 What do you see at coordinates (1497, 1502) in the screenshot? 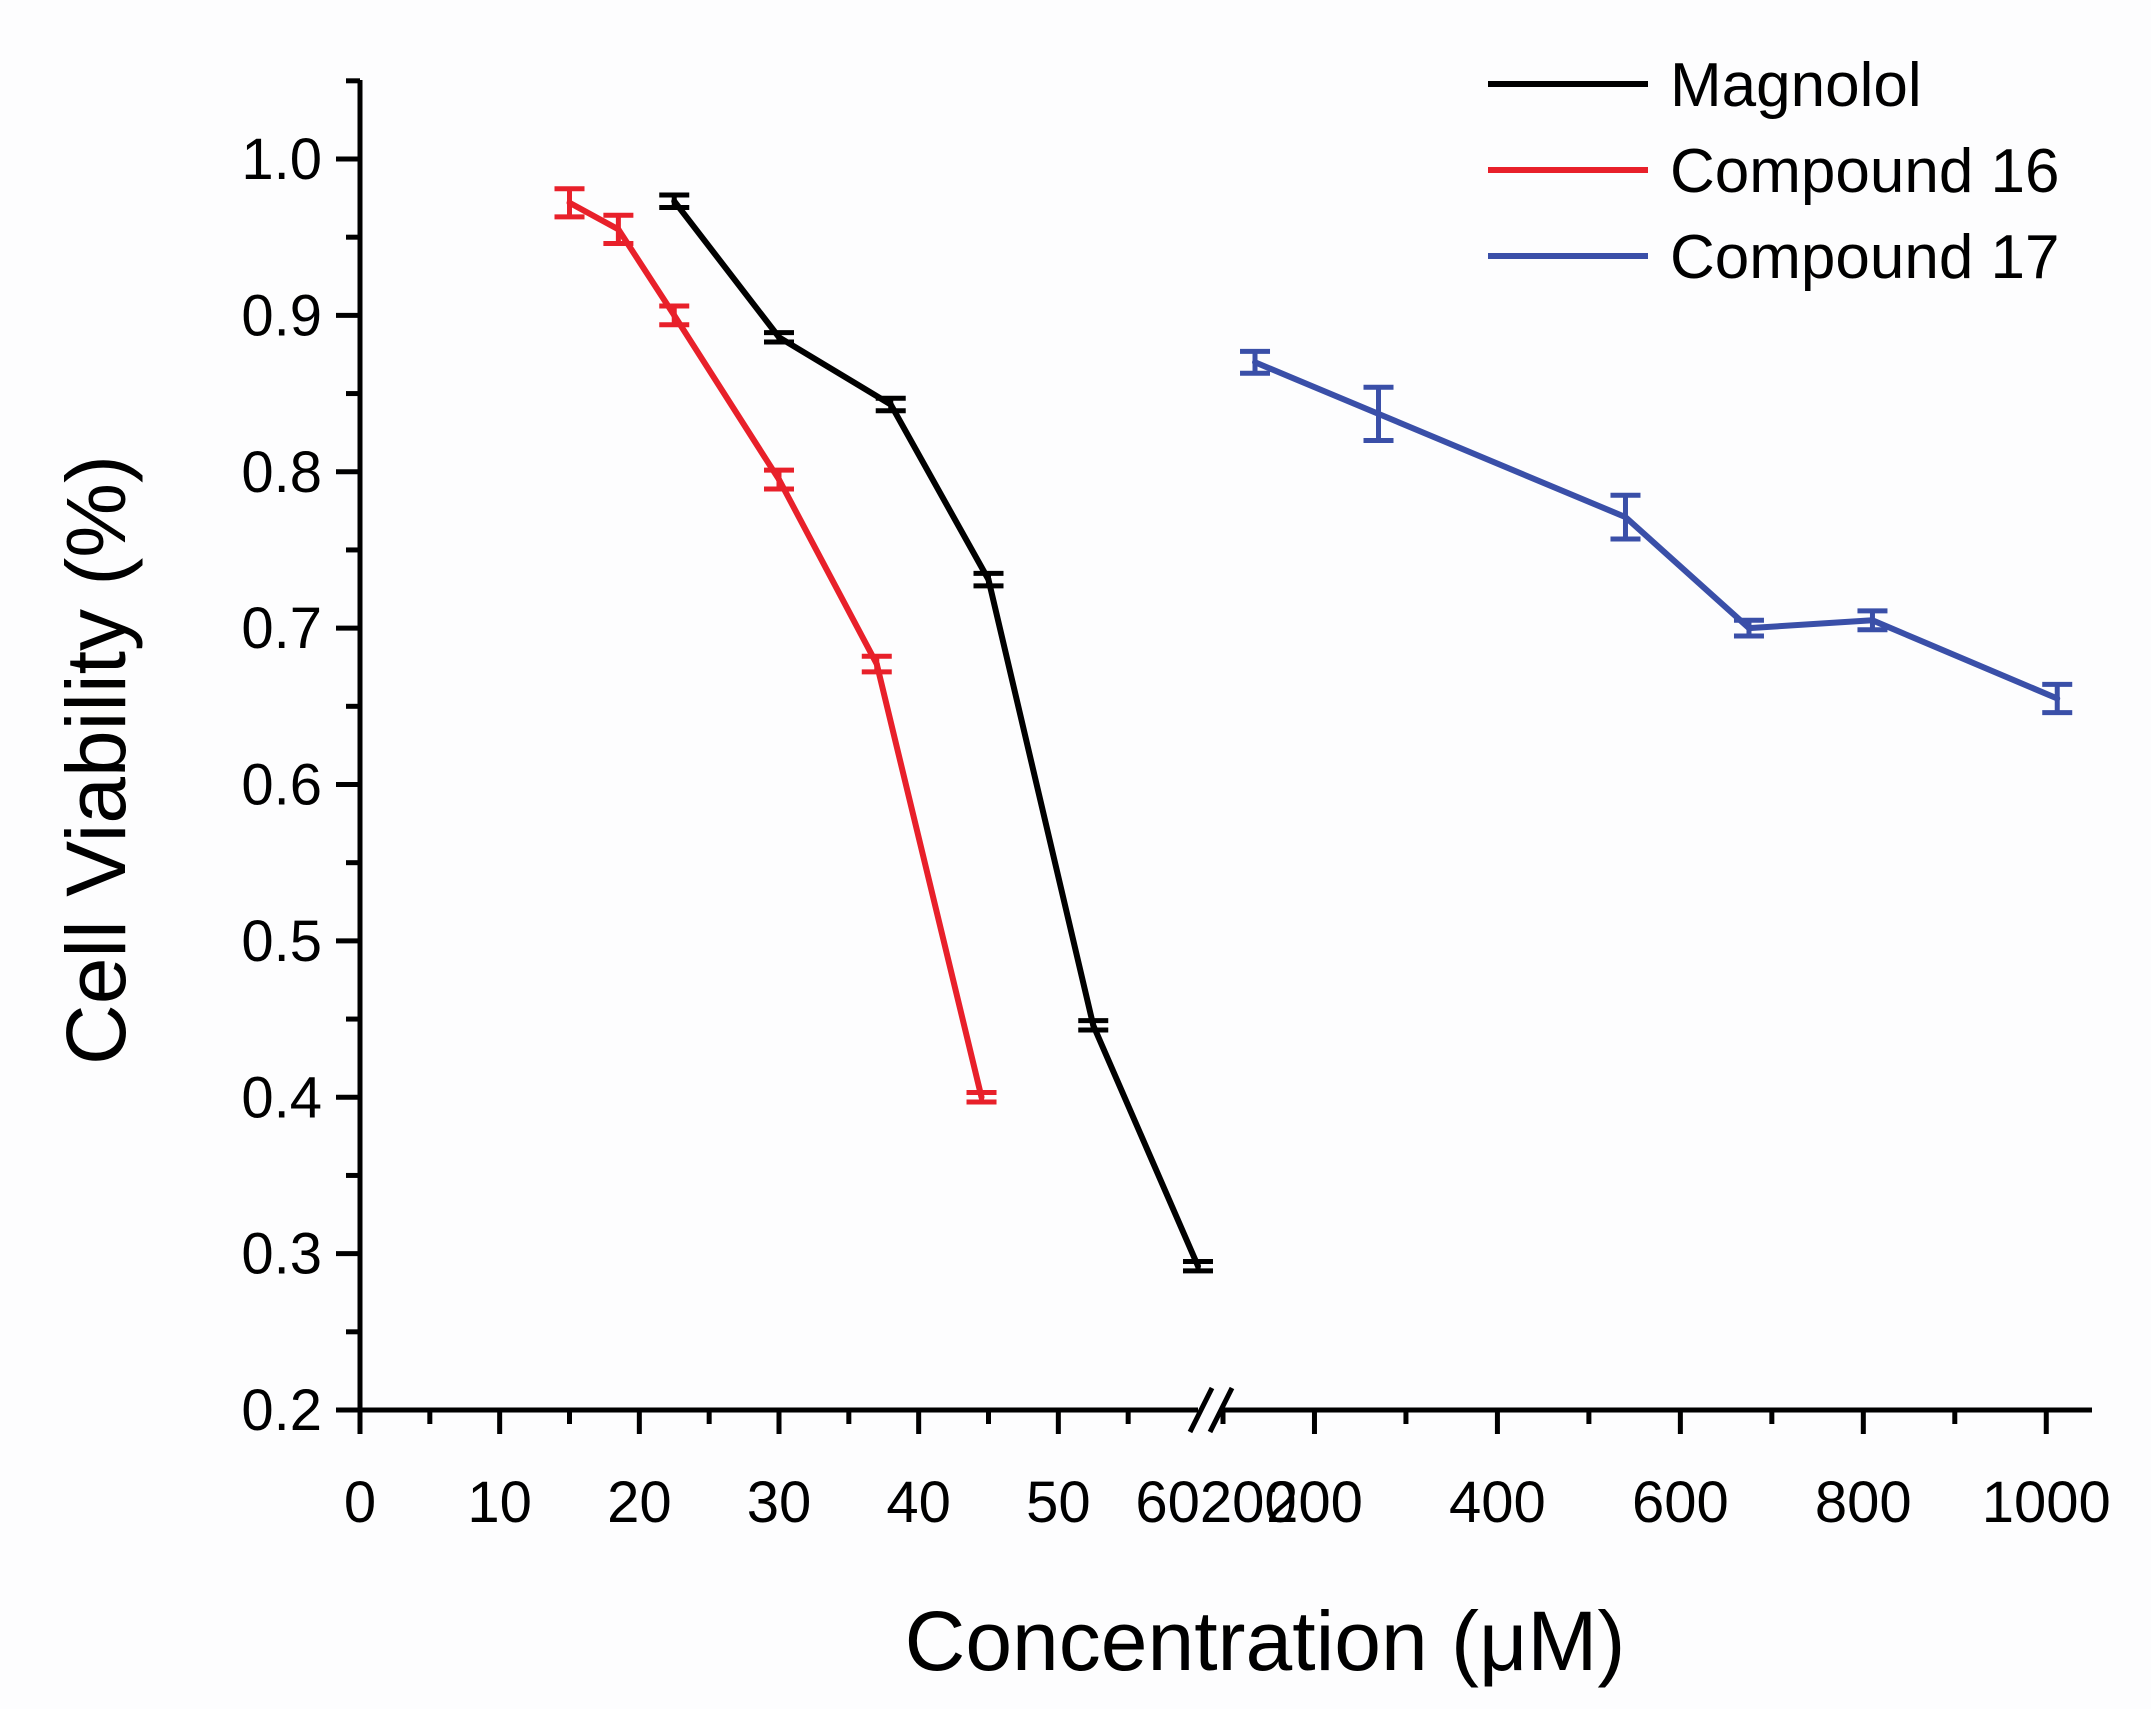
I see `x-tick-label: 400` at bounding box center [1497, 1502].